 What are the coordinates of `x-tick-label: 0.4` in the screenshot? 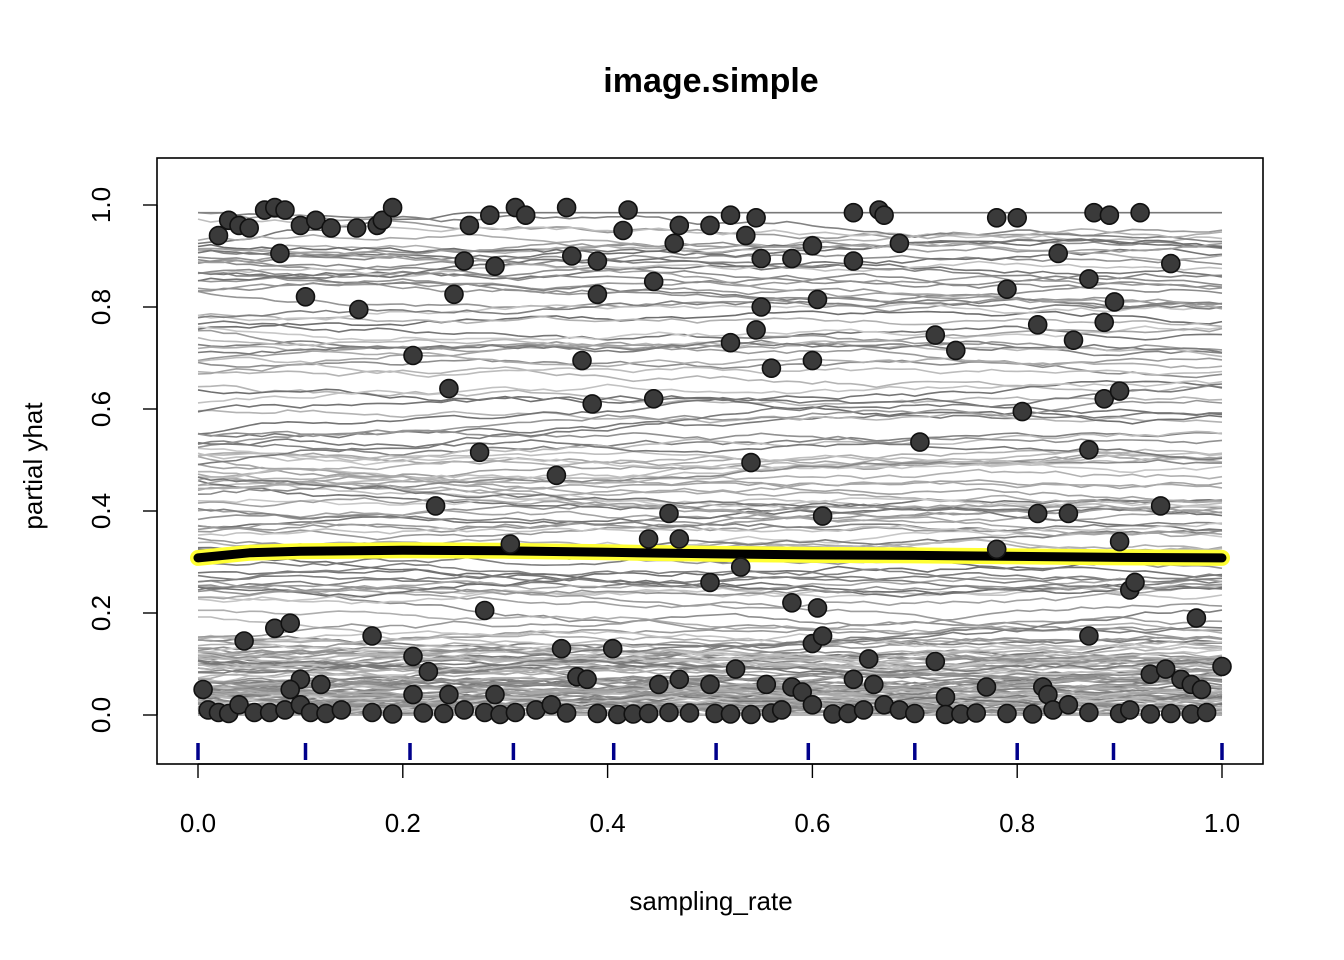 It's located at (608, 823).